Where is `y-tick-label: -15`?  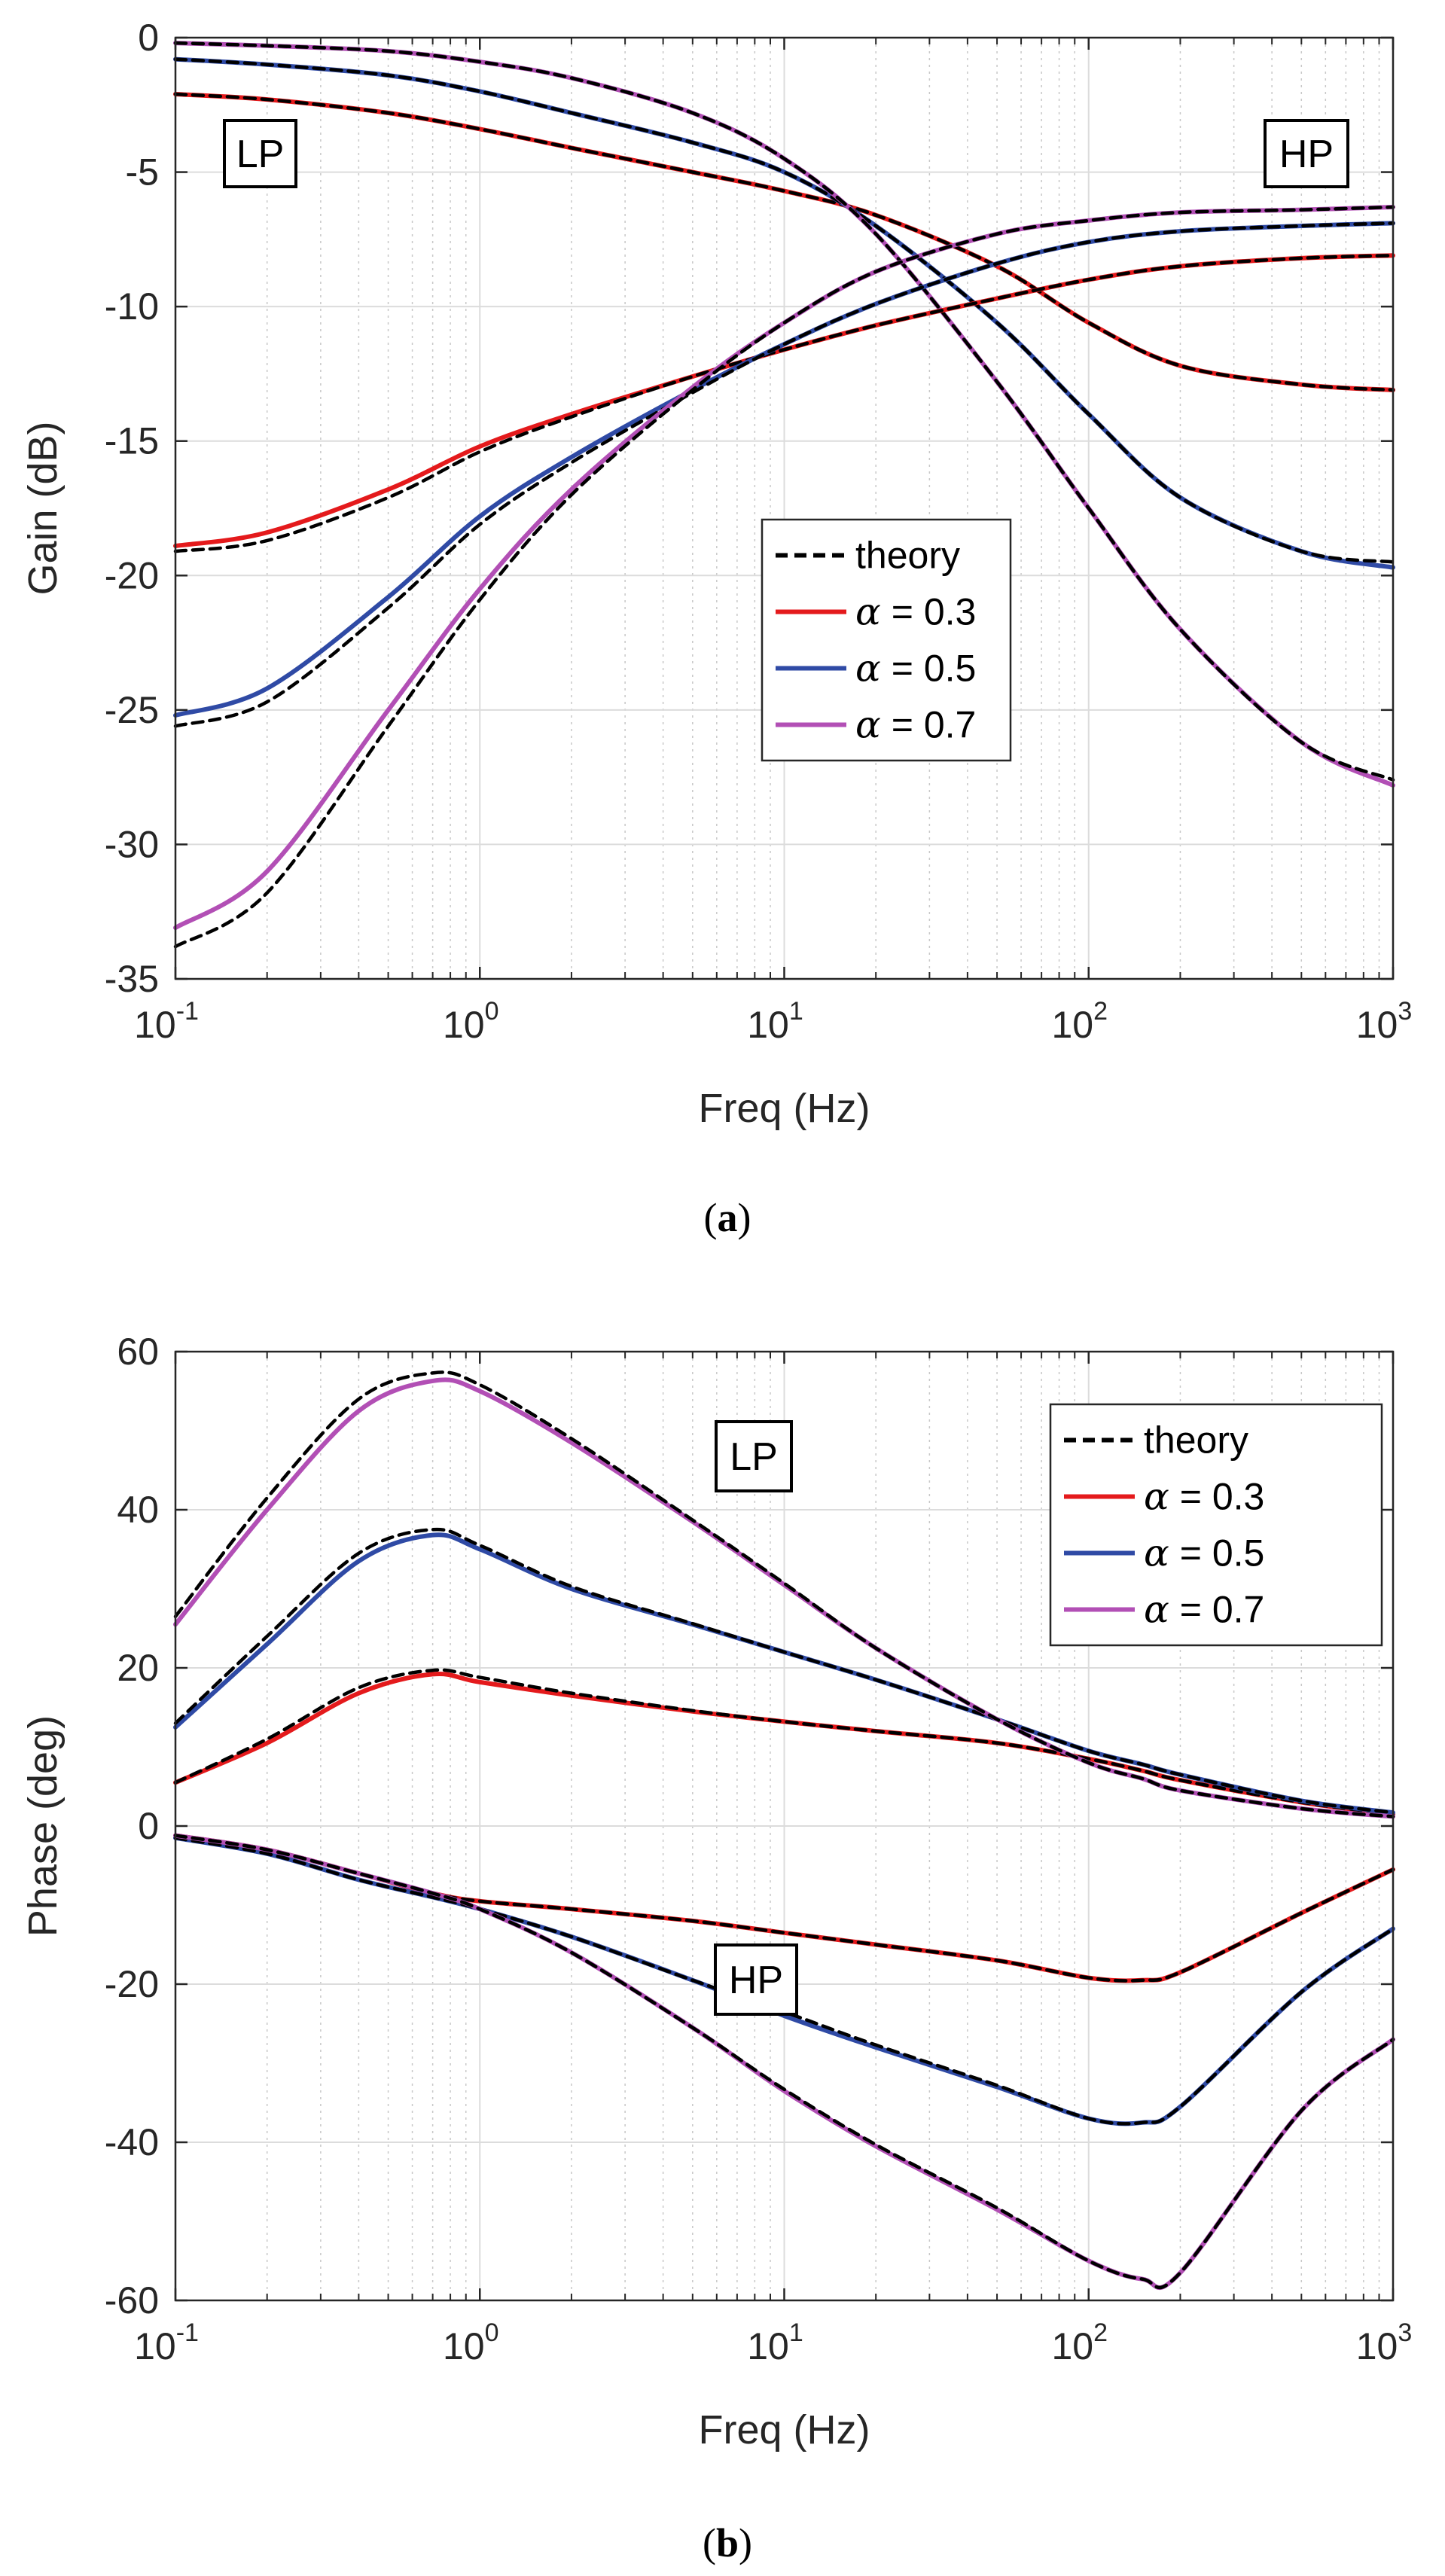
y-tick-label: -15 is located at coordinates (132, 441).